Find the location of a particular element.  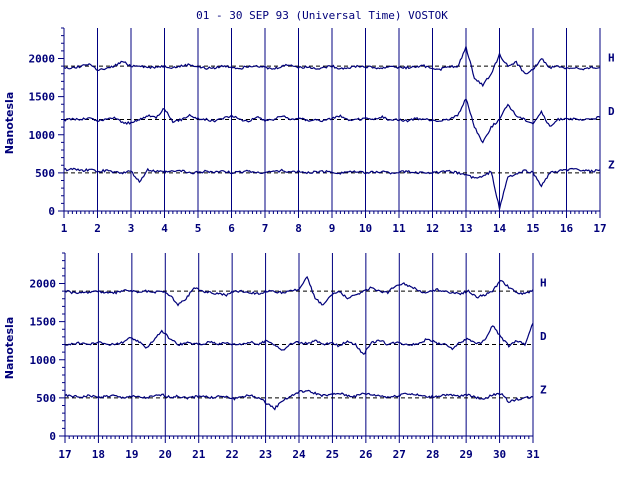

x-tick-label: 22 is located at coordinates (232, 454).